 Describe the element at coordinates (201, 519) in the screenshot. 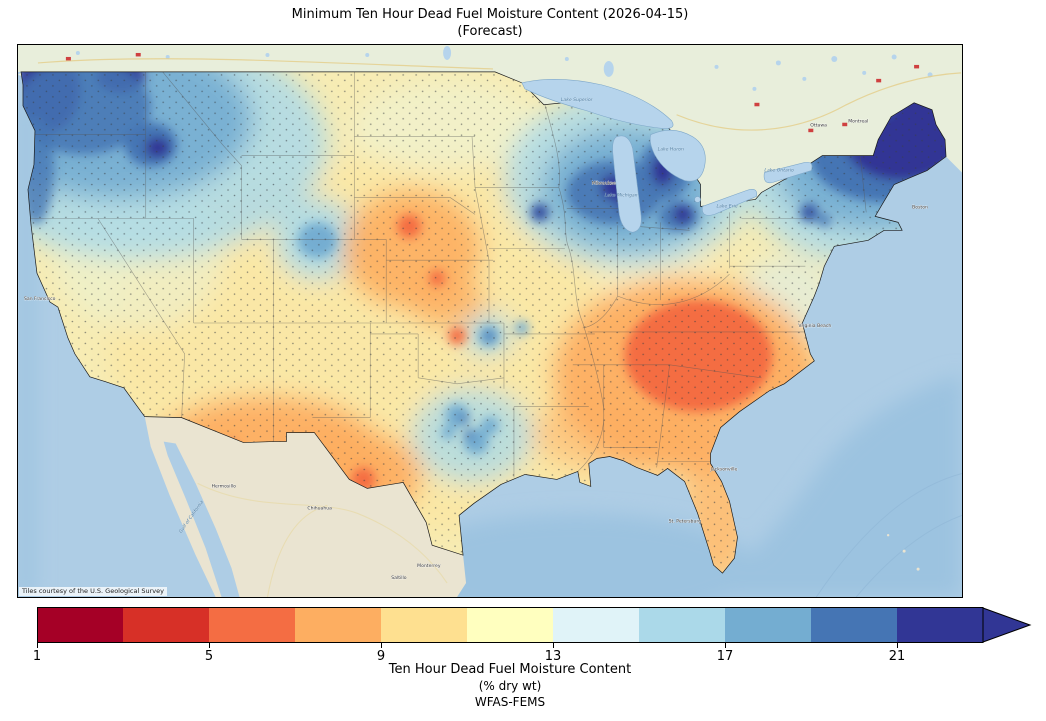

I see `gulf-of-california` at that location.